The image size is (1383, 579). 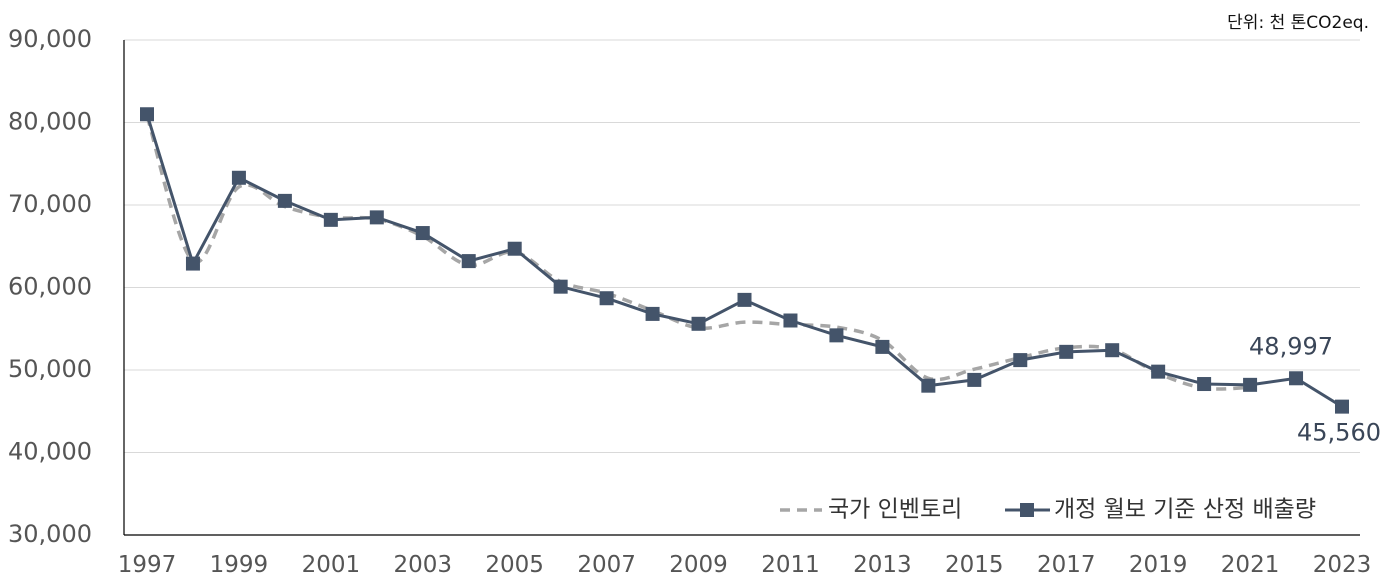 I want to click on x-tick-label: 2013, so click(x=882, y=565).